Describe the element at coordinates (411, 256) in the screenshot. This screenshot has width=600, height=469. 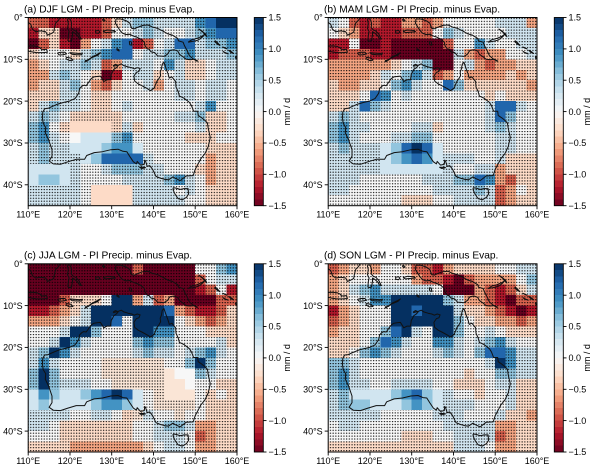
I see `svg-text:(d) SON LGM - PI Precip. minus: (d) SON LGM - PI Precip. minus Evap.` at that location.